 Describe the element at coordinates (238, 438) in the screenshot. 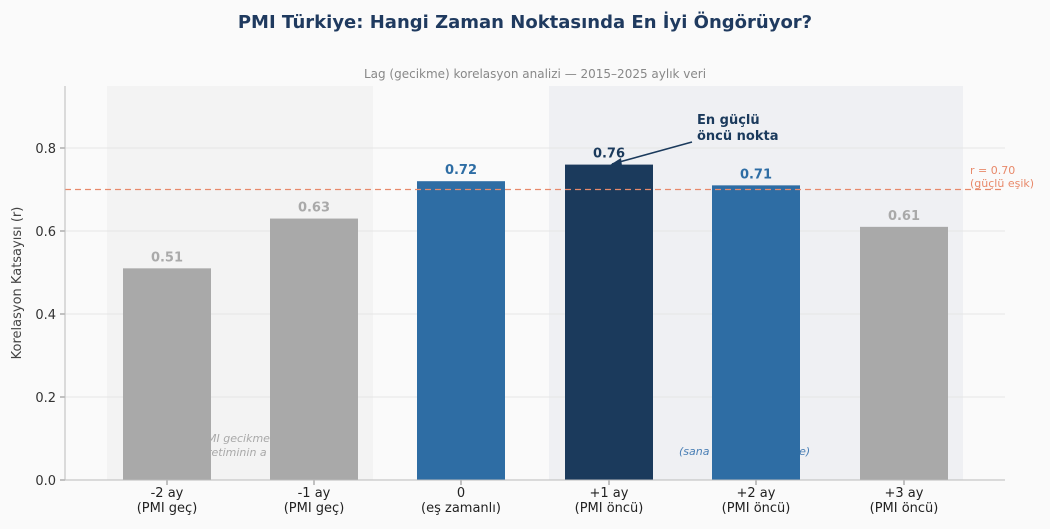

I see `left-region-note-1: MI gecikme` at that location.